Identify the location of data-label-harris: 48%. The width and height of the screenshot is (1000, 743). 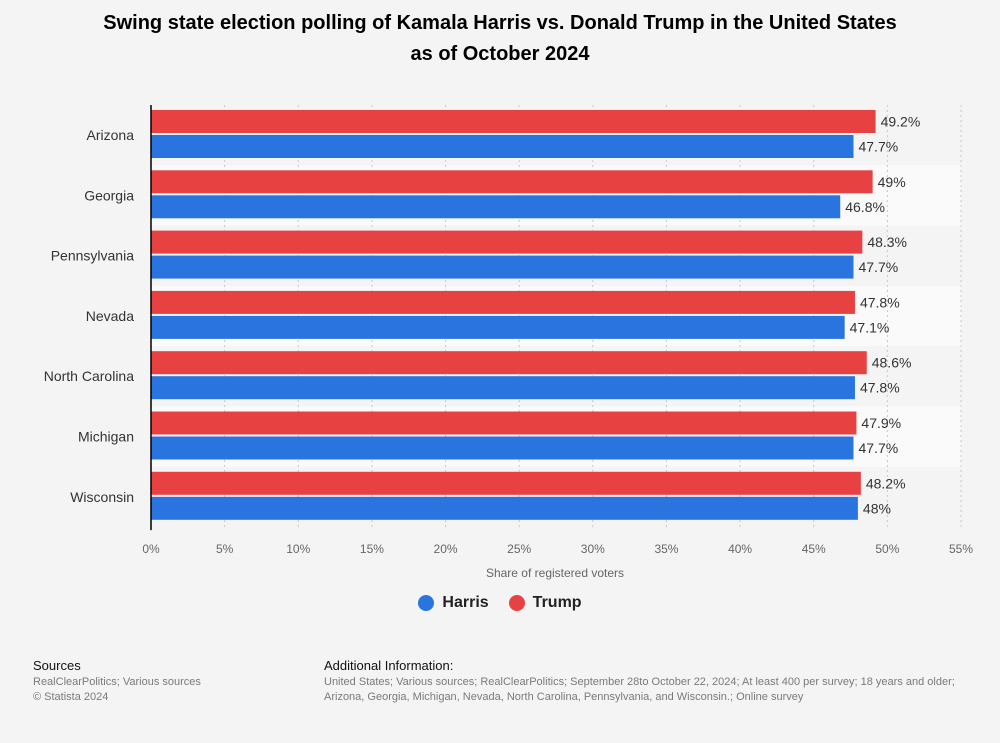
(877, 508).